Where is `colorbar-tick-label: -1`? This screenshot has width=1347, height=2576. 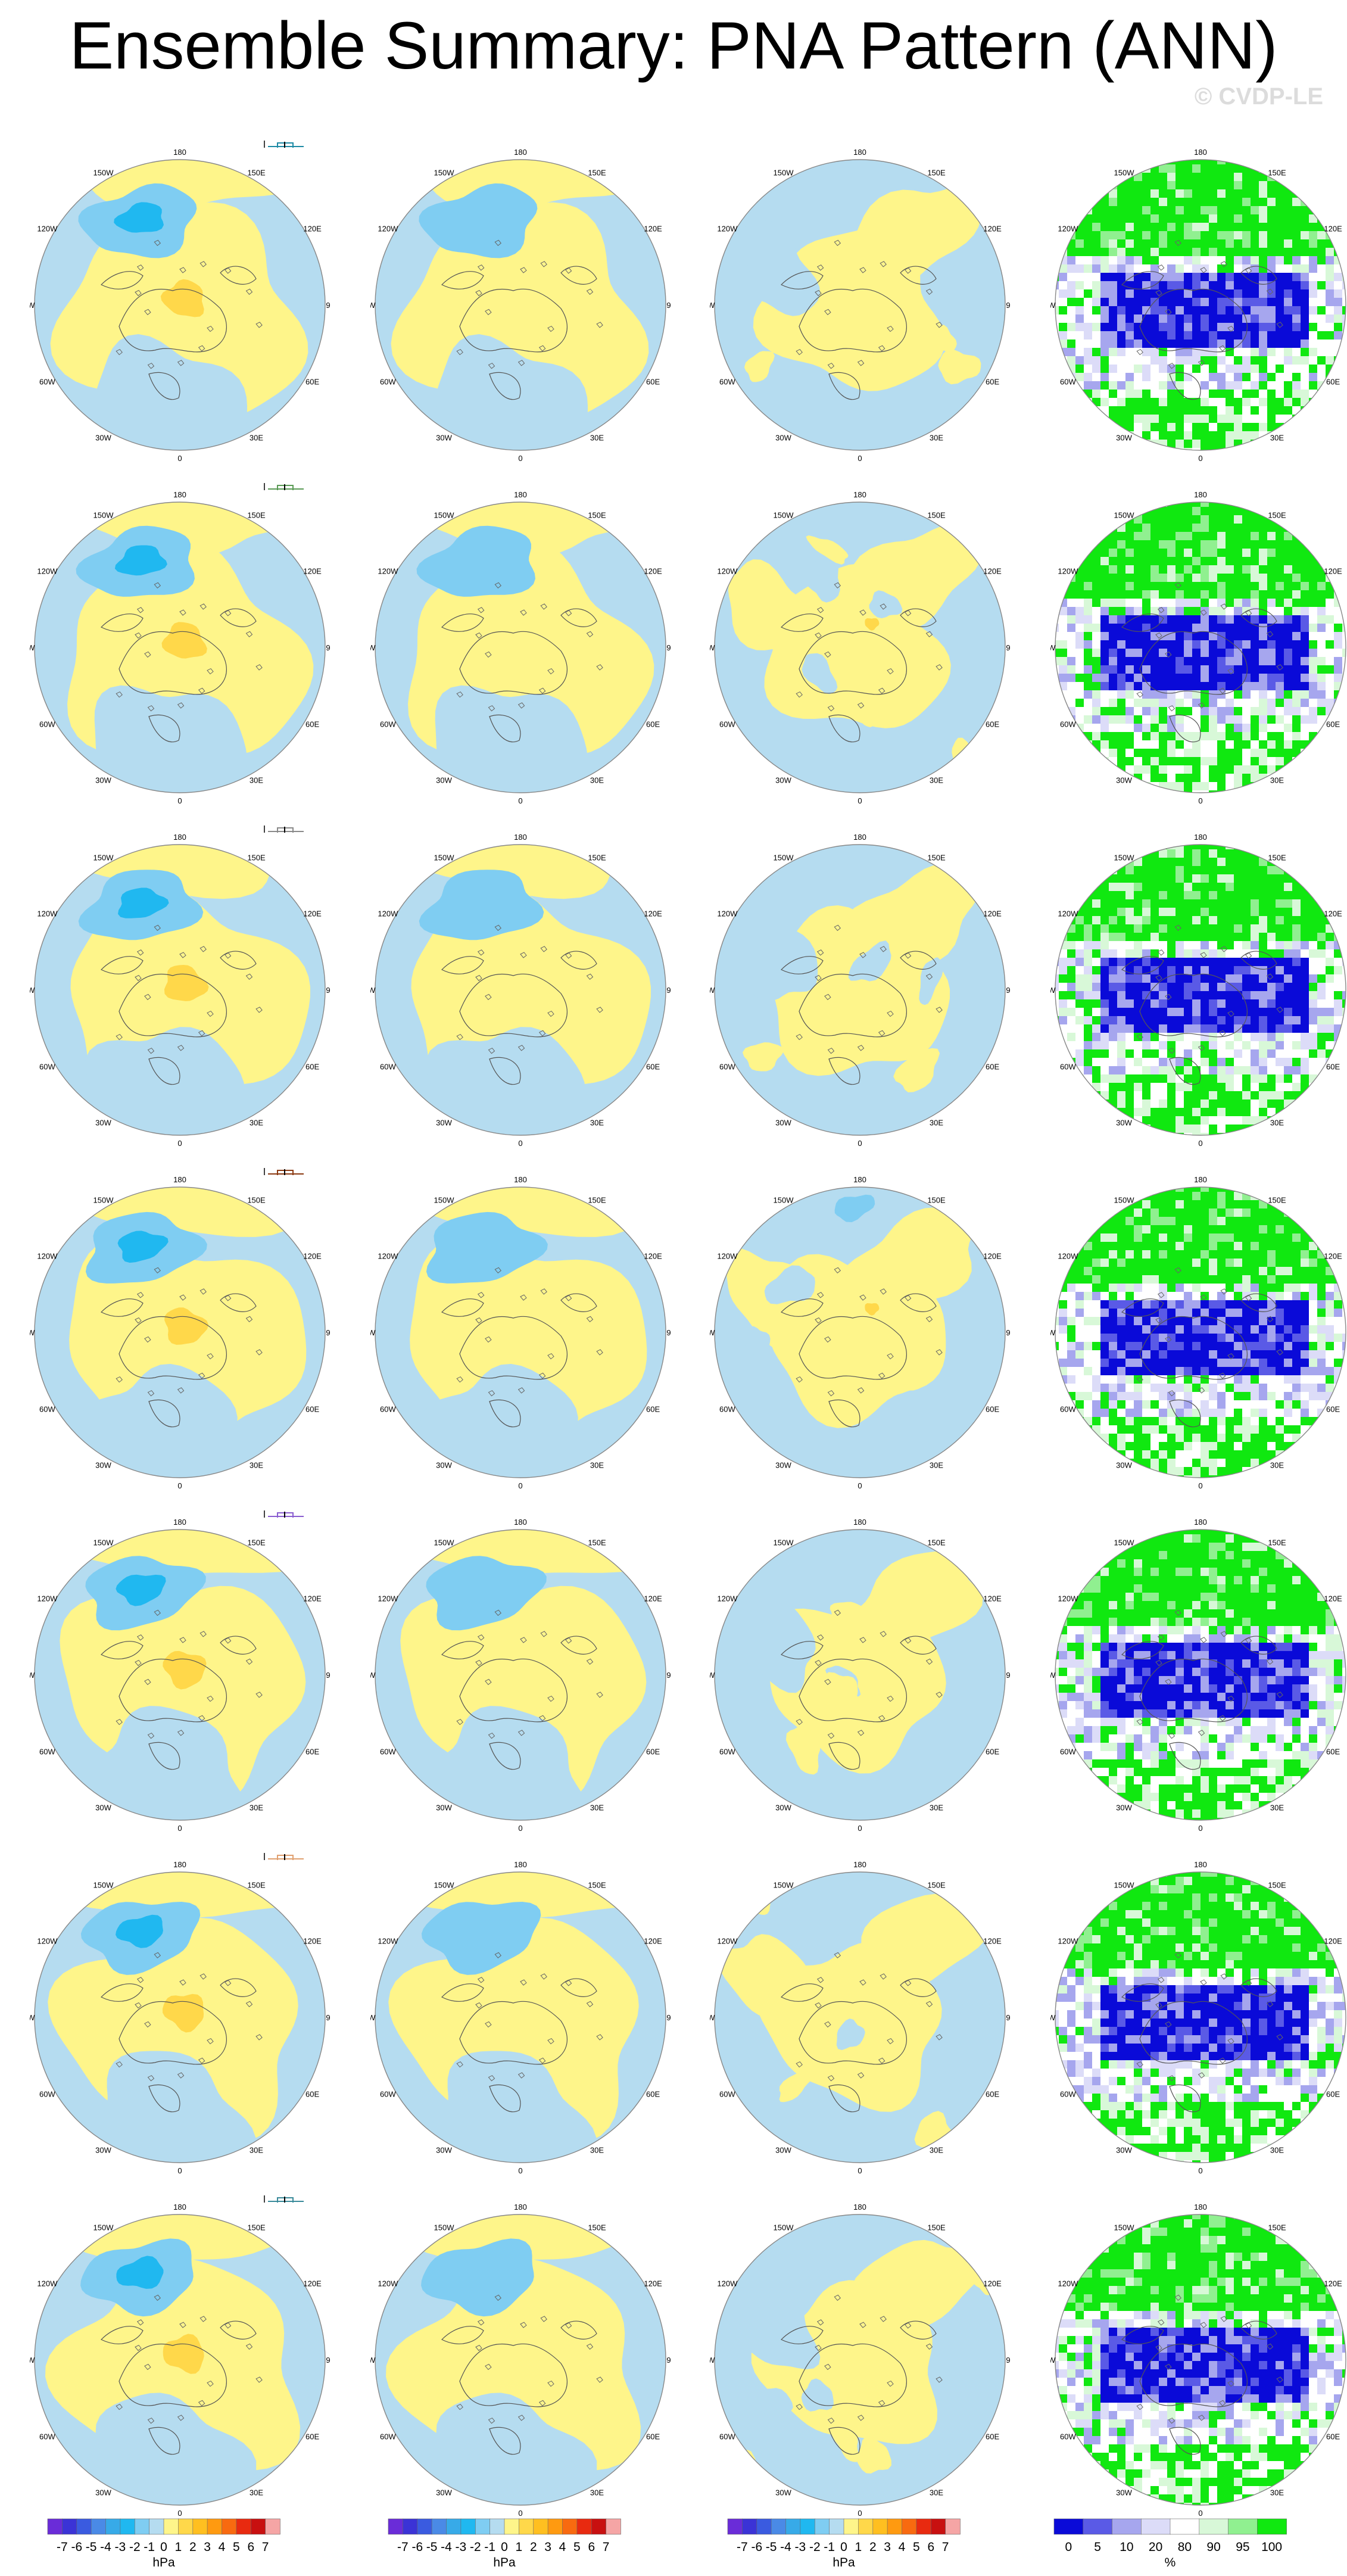
colorbar-tick-label: -1 is located at coordinates (829, 2547).